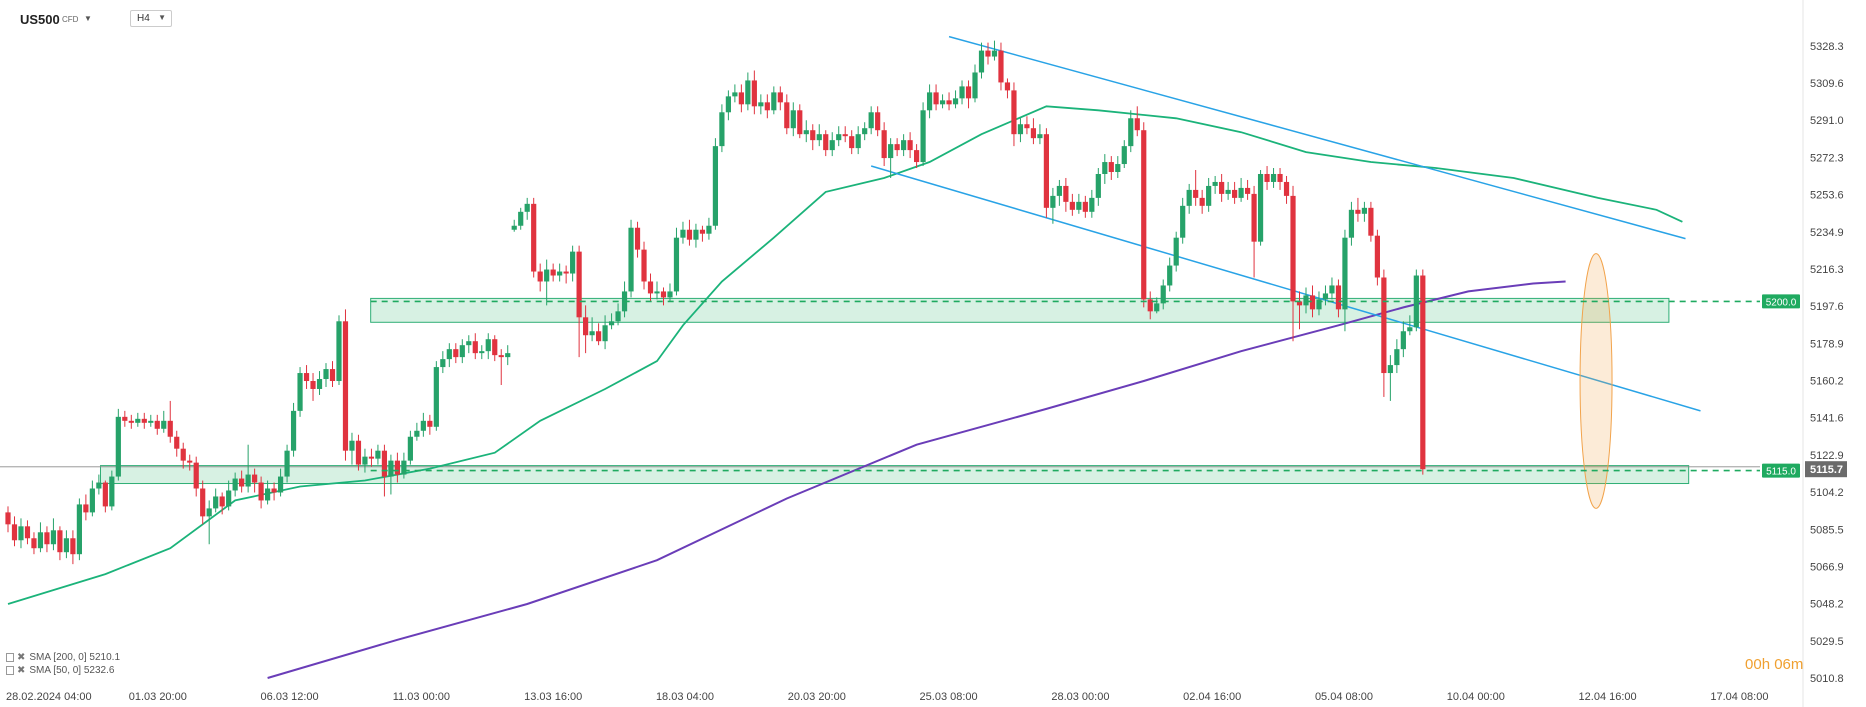 This screenshot has height=707, width=1866. Describe the element at coordinates (1827, 679) in the screenshot. I see `y-tick-label: 5010.8` at that location.